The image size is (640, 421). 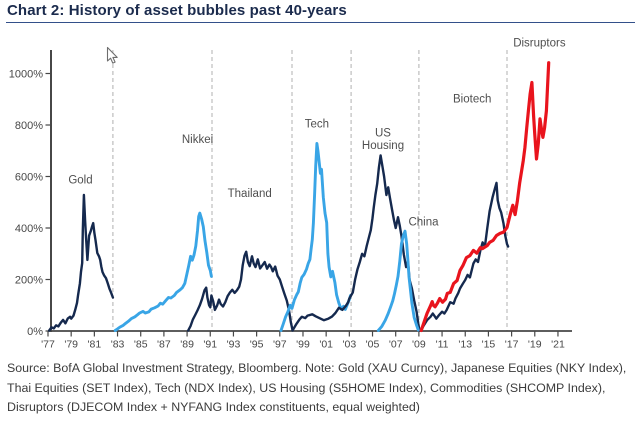 What do you see at coordinates (303, 345) in the screenshot?
I see `x-tick-label: '99` at bounding box center [303, 345].